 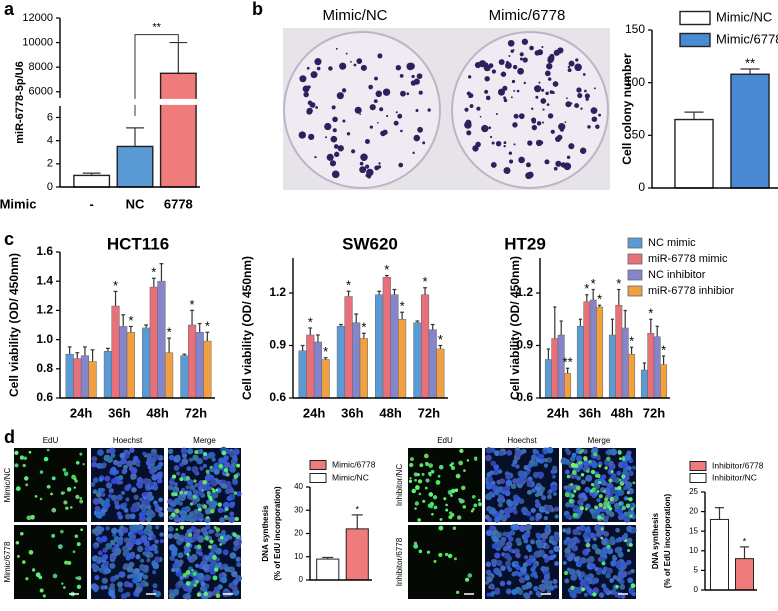 What do you see at coordinates (693, 511) in the screenshot?
I see `y-tick-label: 20` at bounding box center [693, 511].